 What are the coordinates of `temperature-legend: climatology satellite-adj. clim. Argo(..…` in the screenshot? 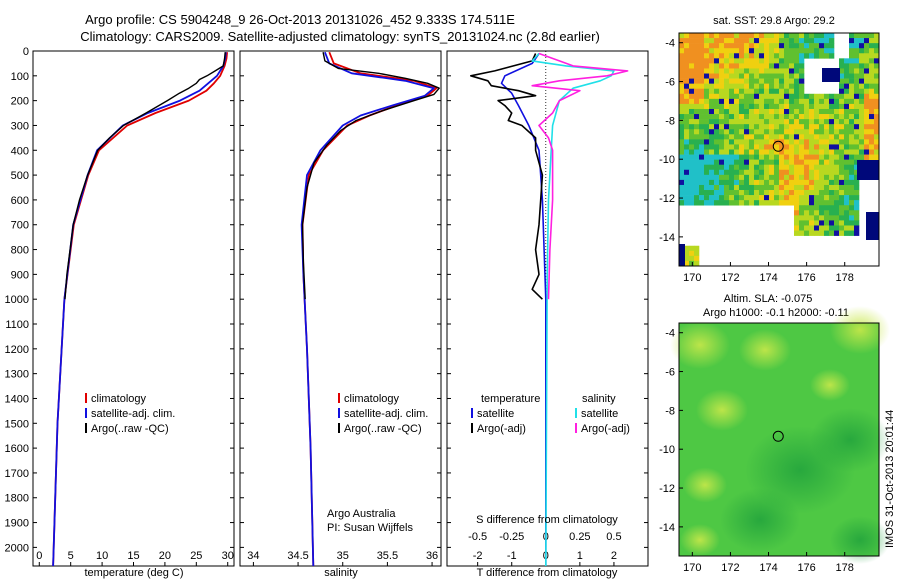 It's located at (130, 414).